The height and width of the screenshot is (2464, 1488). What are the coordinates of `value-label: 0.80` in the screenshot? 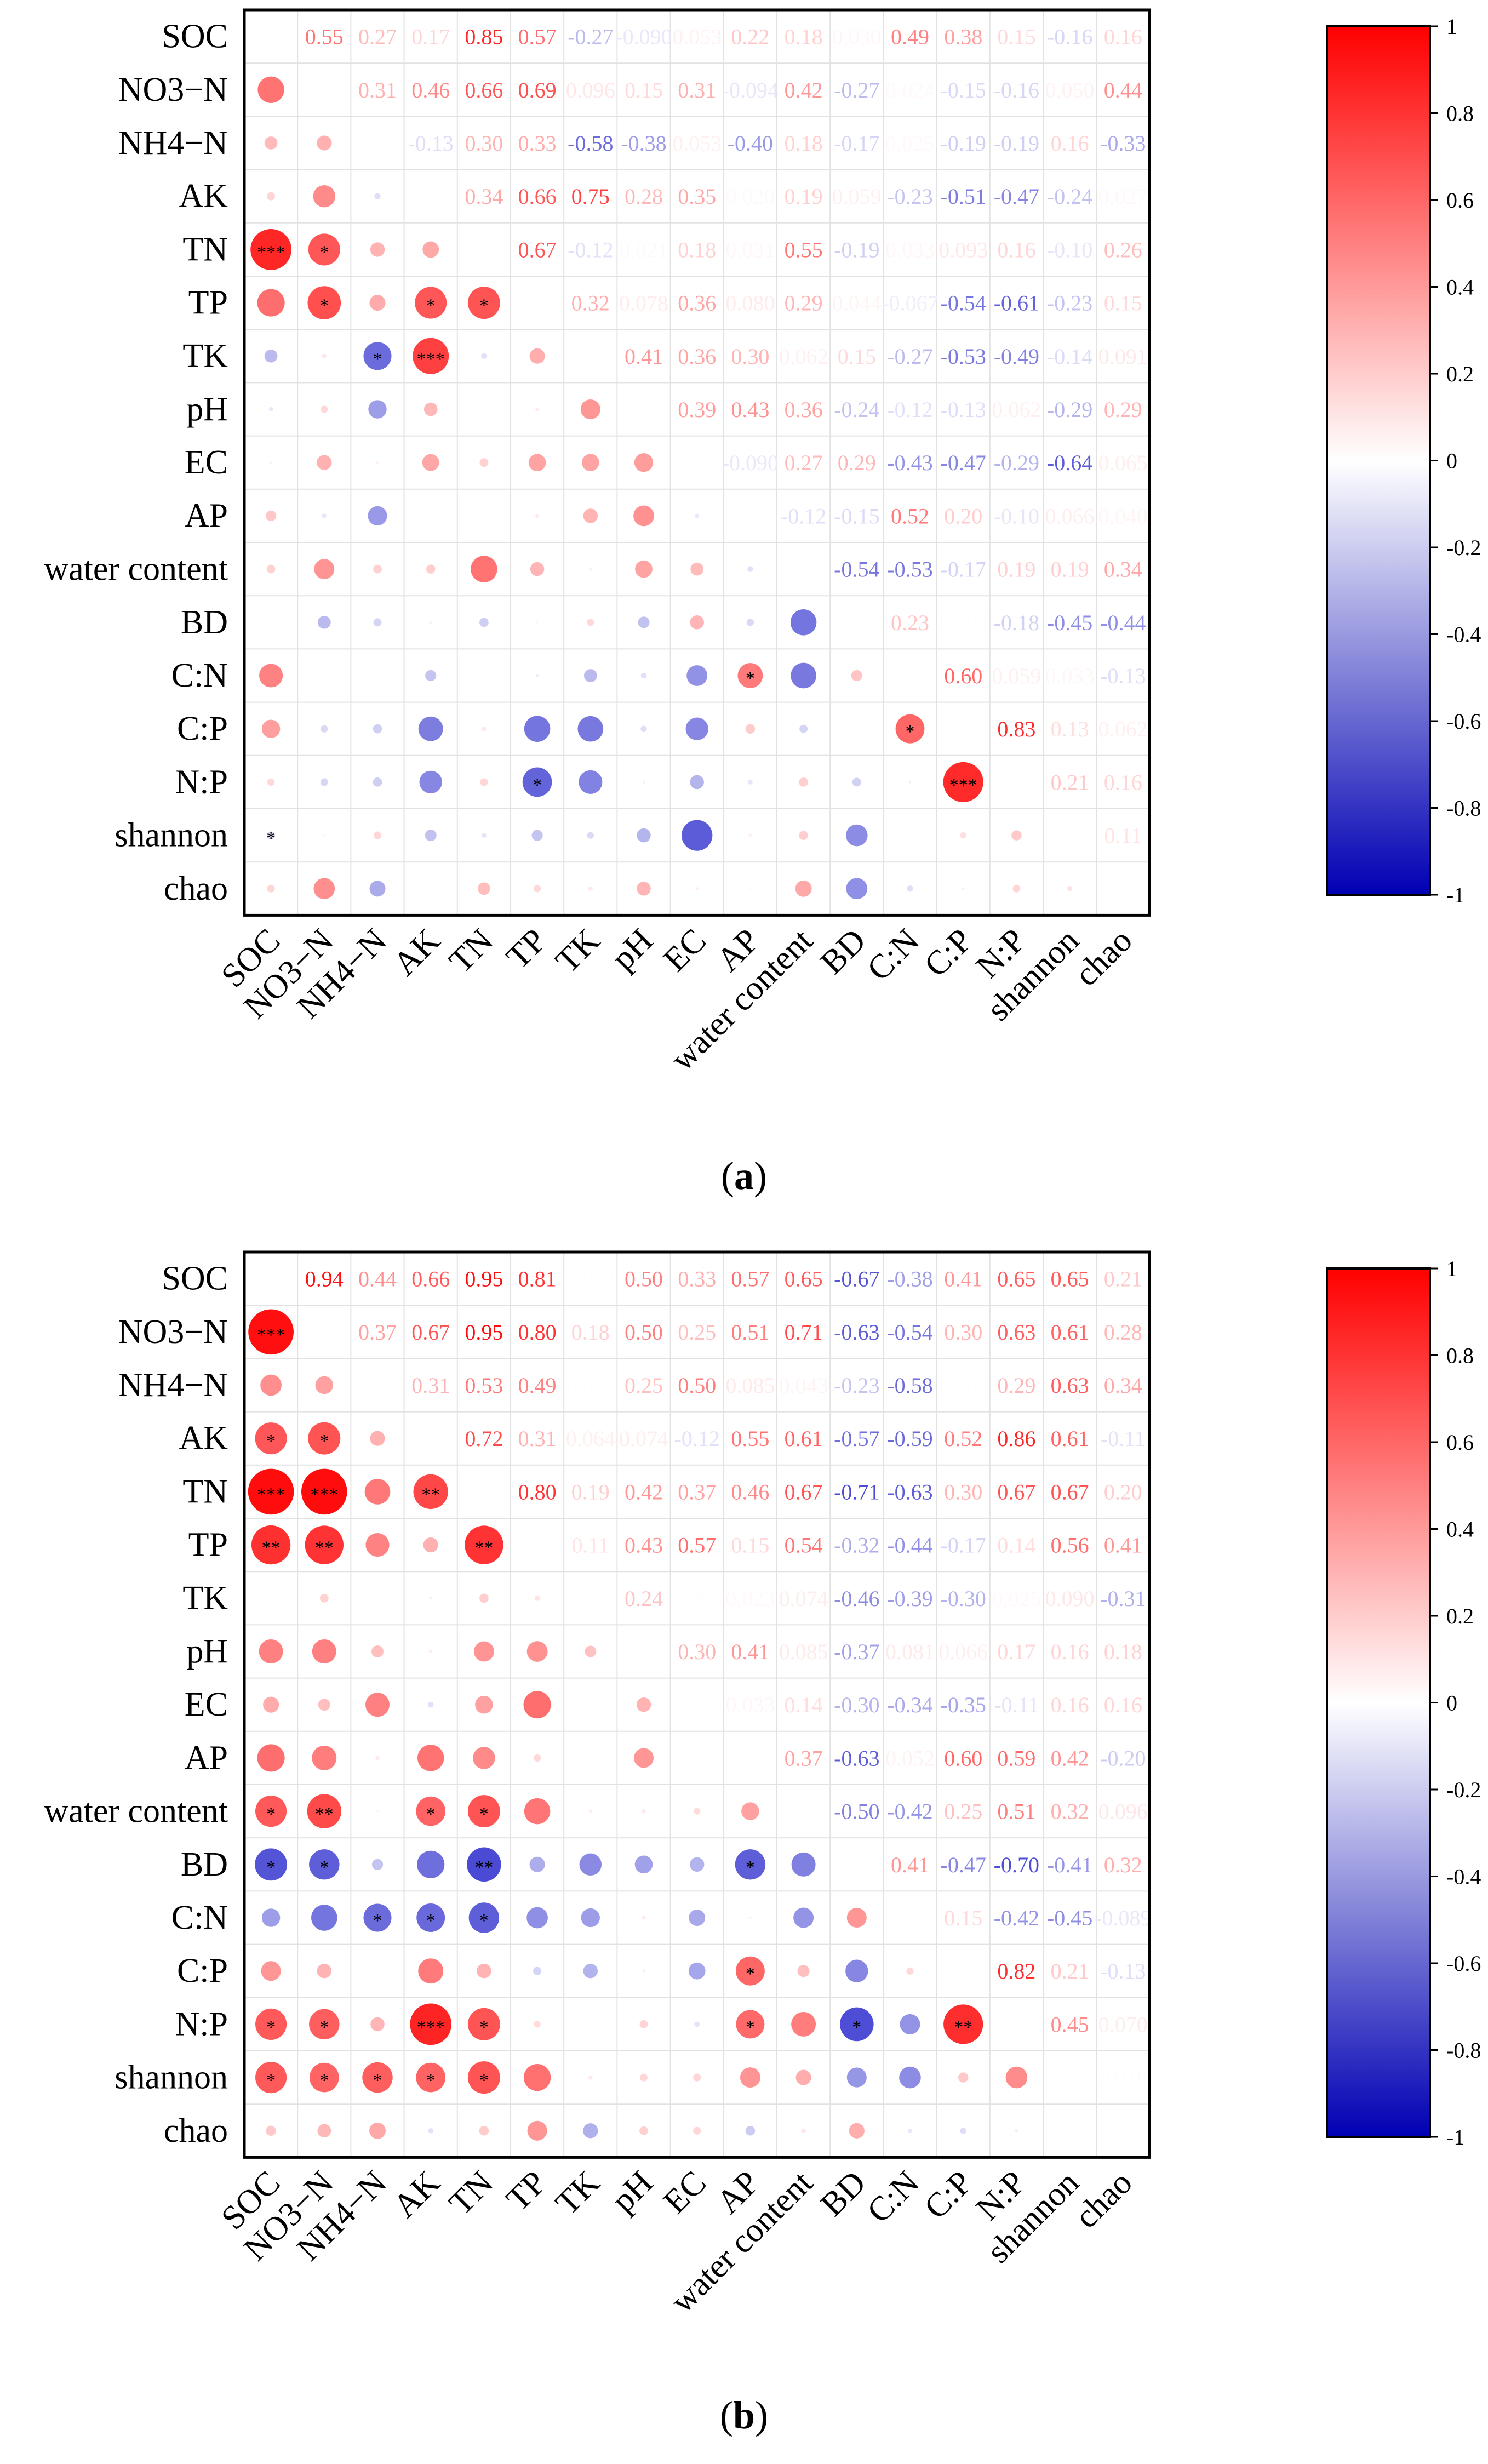 It's located at (537, 1332).